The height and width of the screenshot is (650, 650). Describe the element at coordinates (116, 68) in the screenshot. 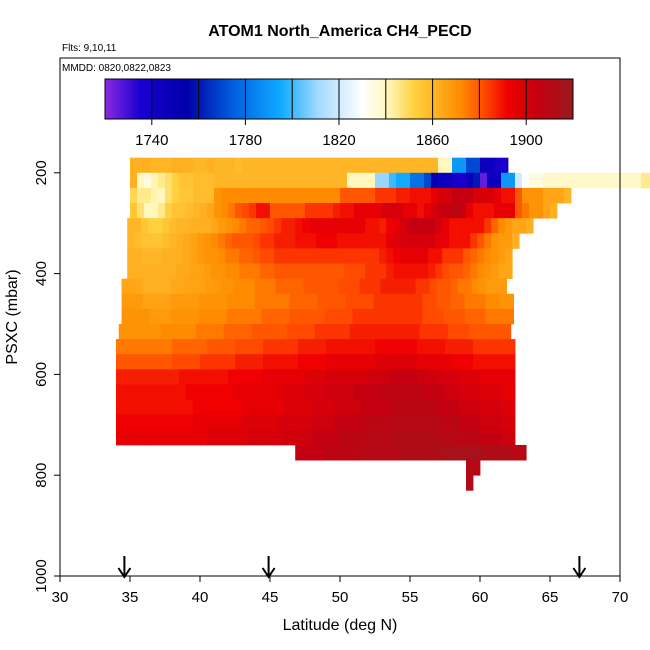

I see `dates-note: MMDD: 0820,0822,0823` at that location.